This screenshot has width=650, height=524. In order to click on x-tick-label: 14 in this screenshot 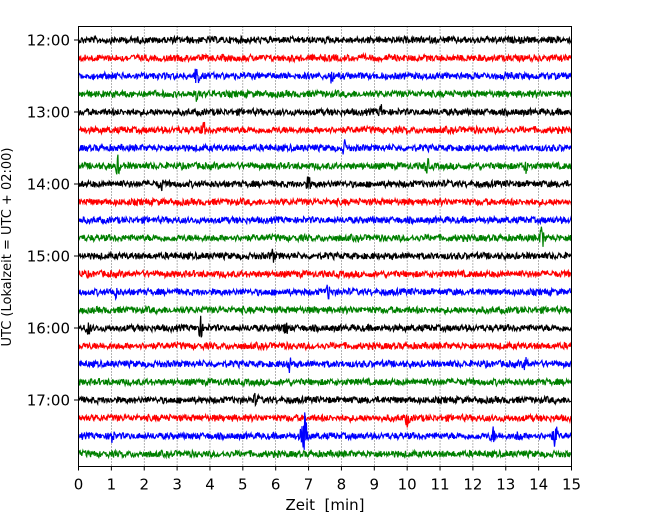, I will do `click(538, 485)`.